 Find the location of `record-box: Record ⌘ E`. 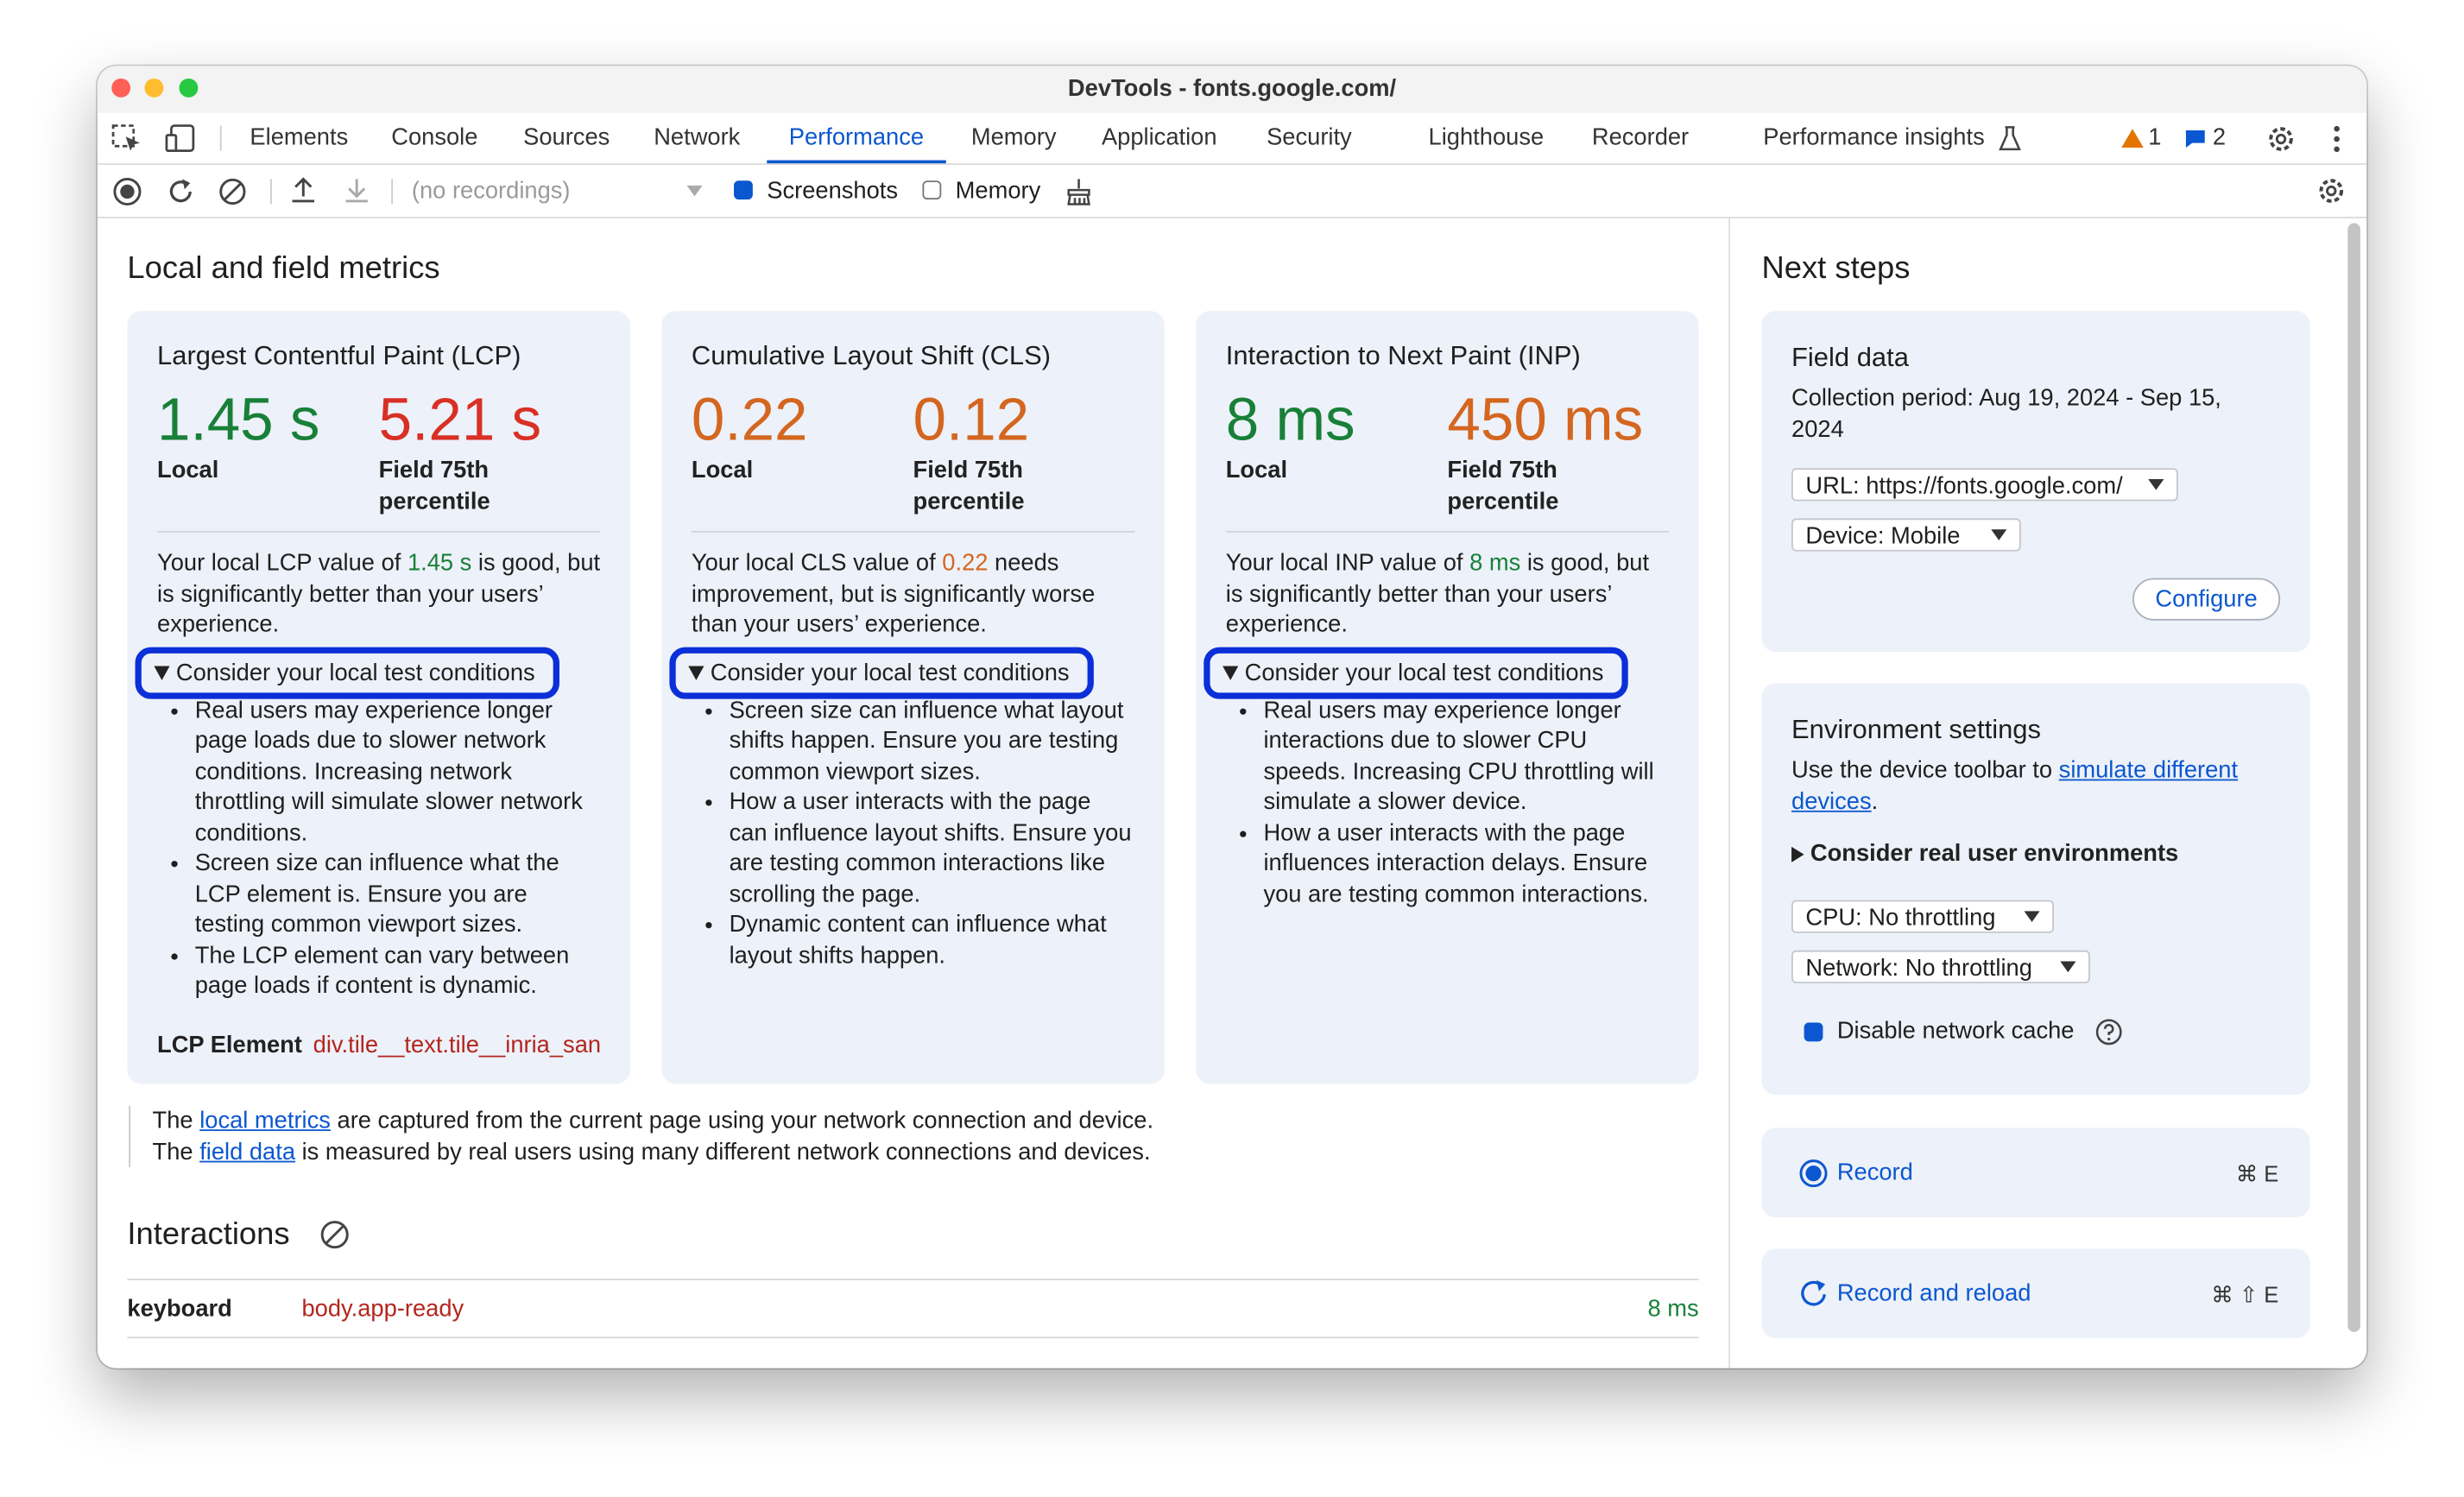

record-box: Record ⌘ E is located at coordinates (2035, 1173).